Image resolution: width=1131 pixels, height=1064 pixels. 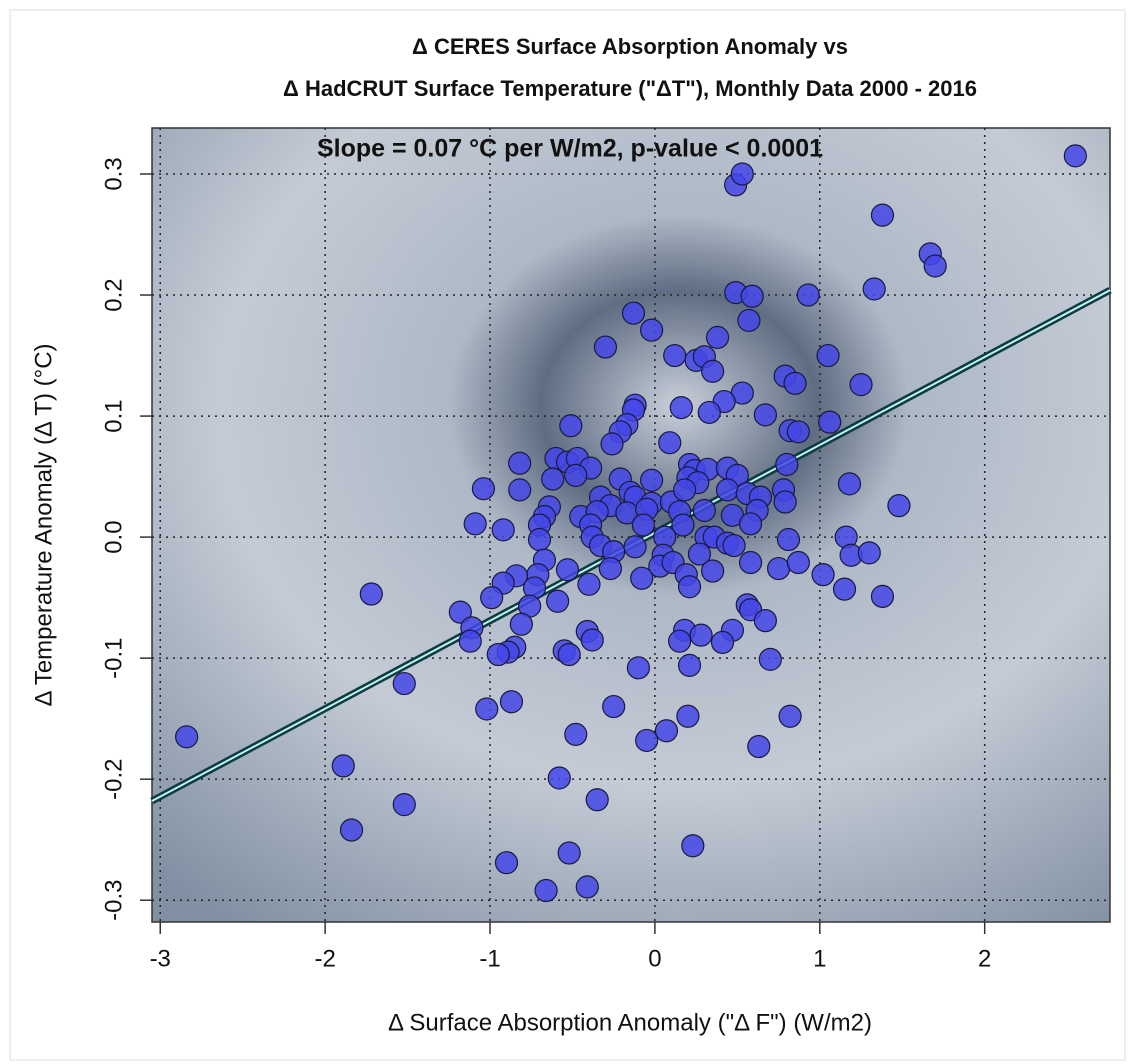 I want to click on y-tick-label: 0.1, so click(x=113, y=415).